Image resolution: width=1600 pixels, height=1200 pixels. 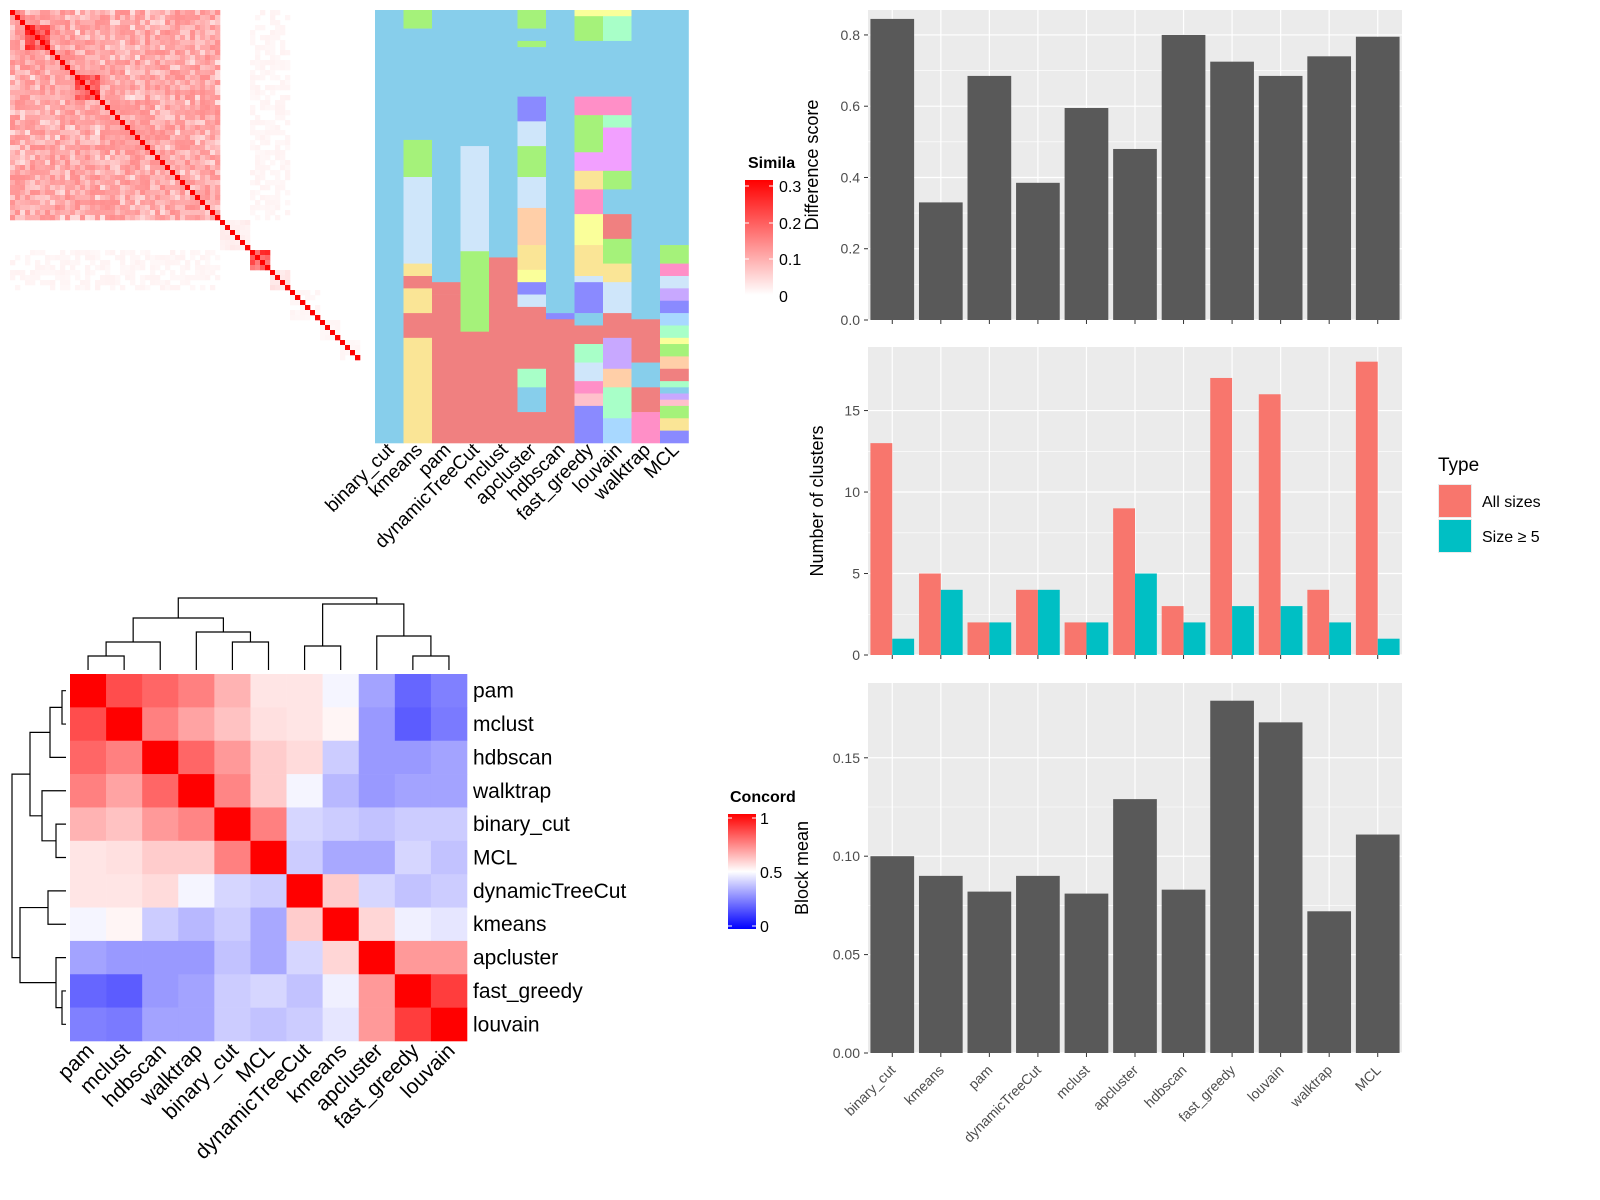 I want to click on bar-size5, so click(x=1194, y=638).